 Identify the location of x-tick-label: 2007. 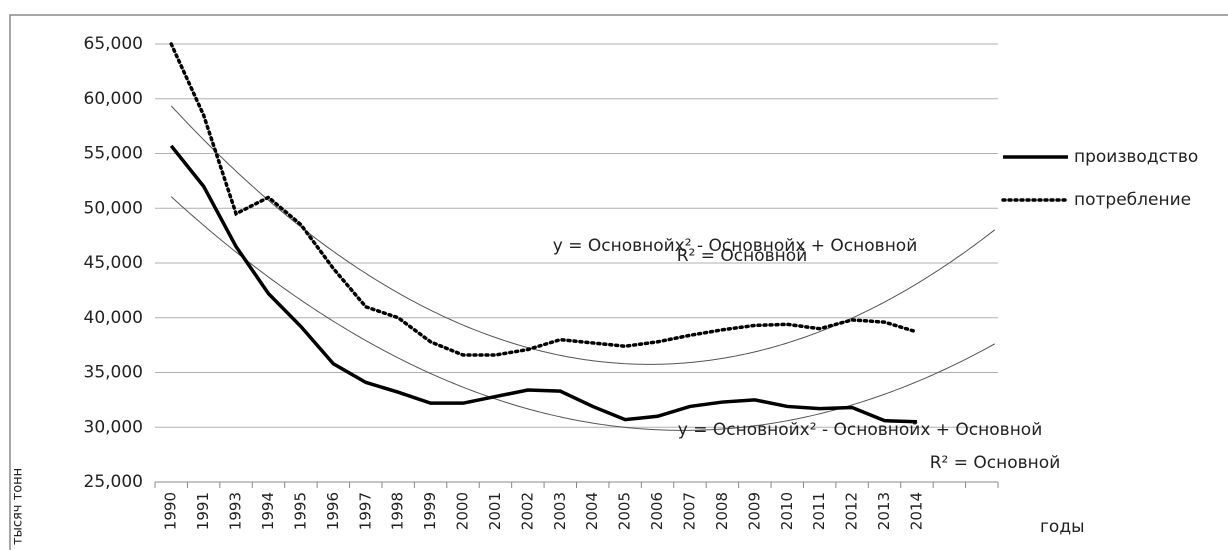
(689, 511).